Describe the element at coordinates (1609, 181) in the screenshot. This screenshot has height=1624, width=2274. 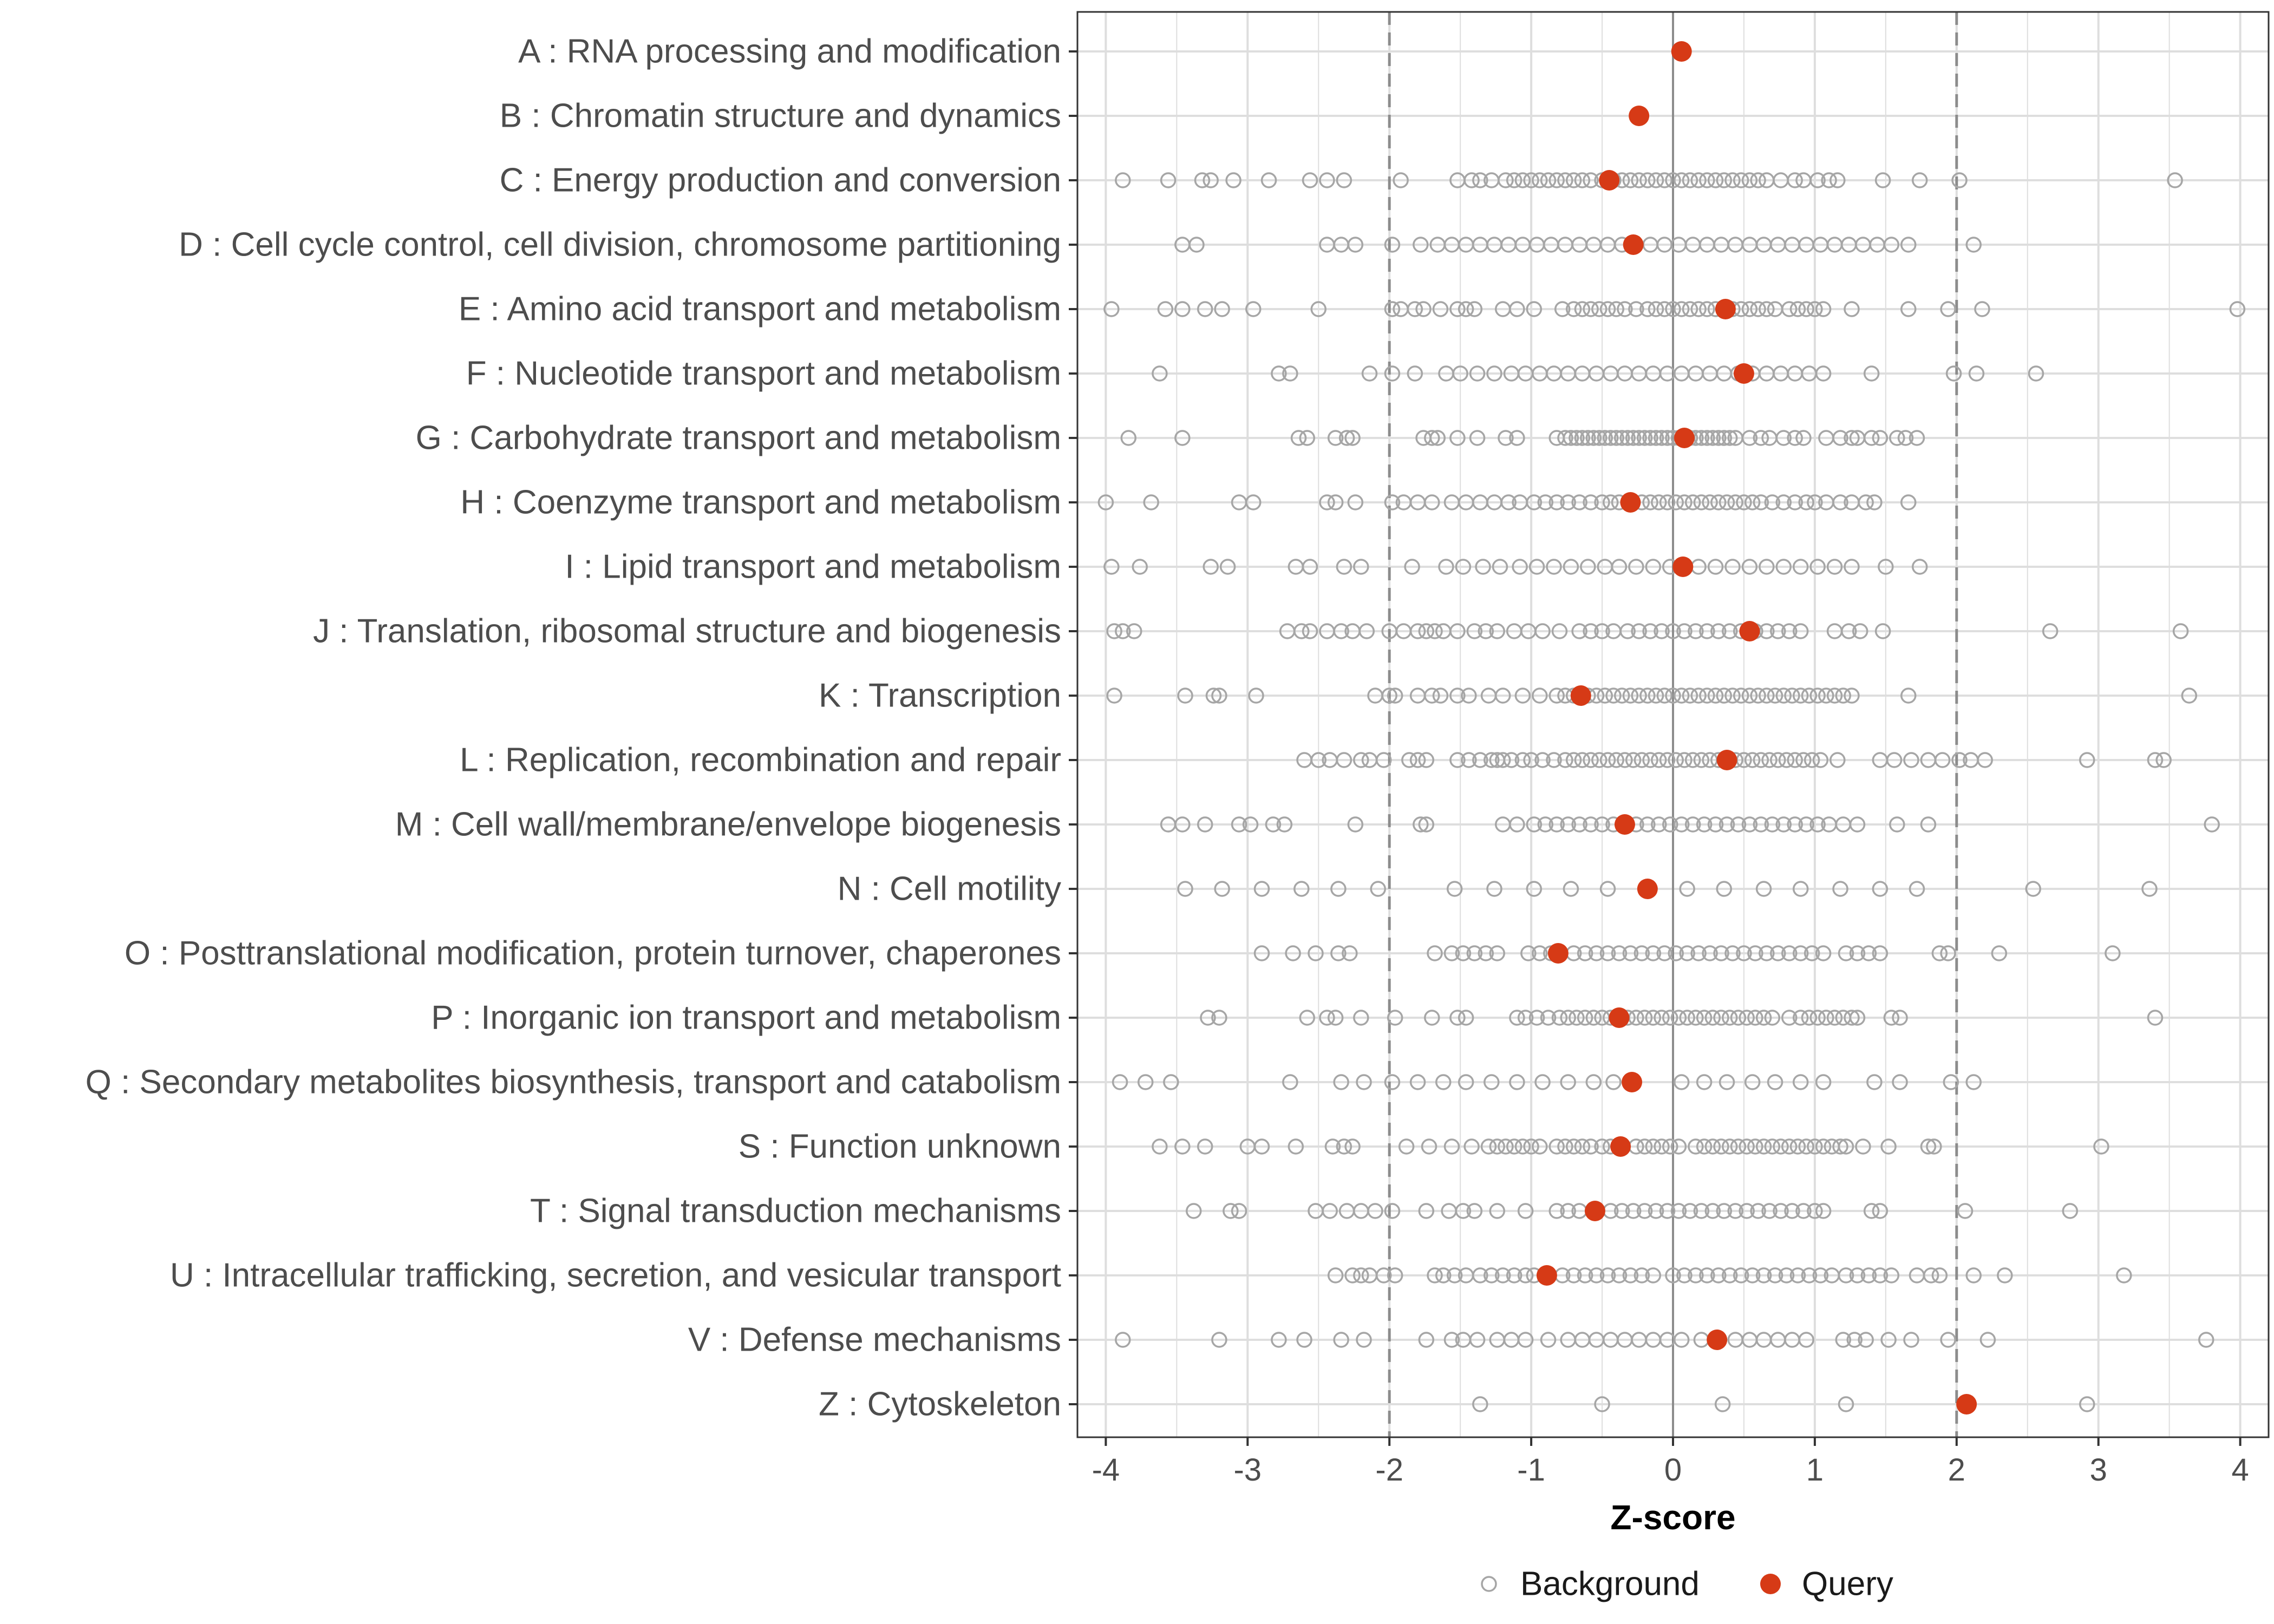
I see `query-point` at that location.